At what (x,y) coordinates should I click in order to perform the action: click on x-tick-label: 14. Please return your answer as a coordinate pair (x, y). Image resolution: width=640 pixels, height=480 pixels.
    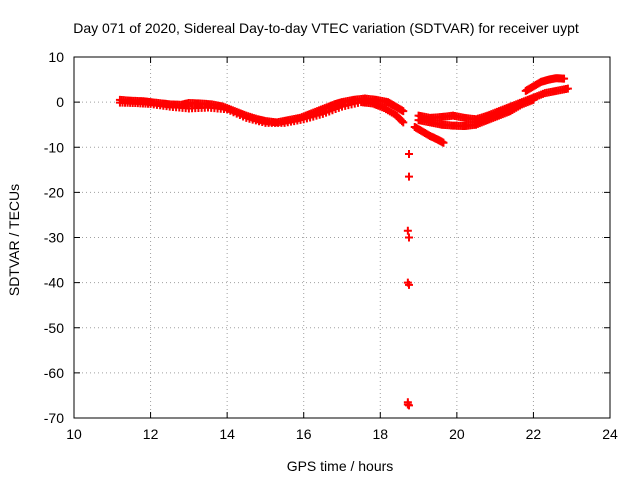
    Looking at the image, I should click on (227, 434).